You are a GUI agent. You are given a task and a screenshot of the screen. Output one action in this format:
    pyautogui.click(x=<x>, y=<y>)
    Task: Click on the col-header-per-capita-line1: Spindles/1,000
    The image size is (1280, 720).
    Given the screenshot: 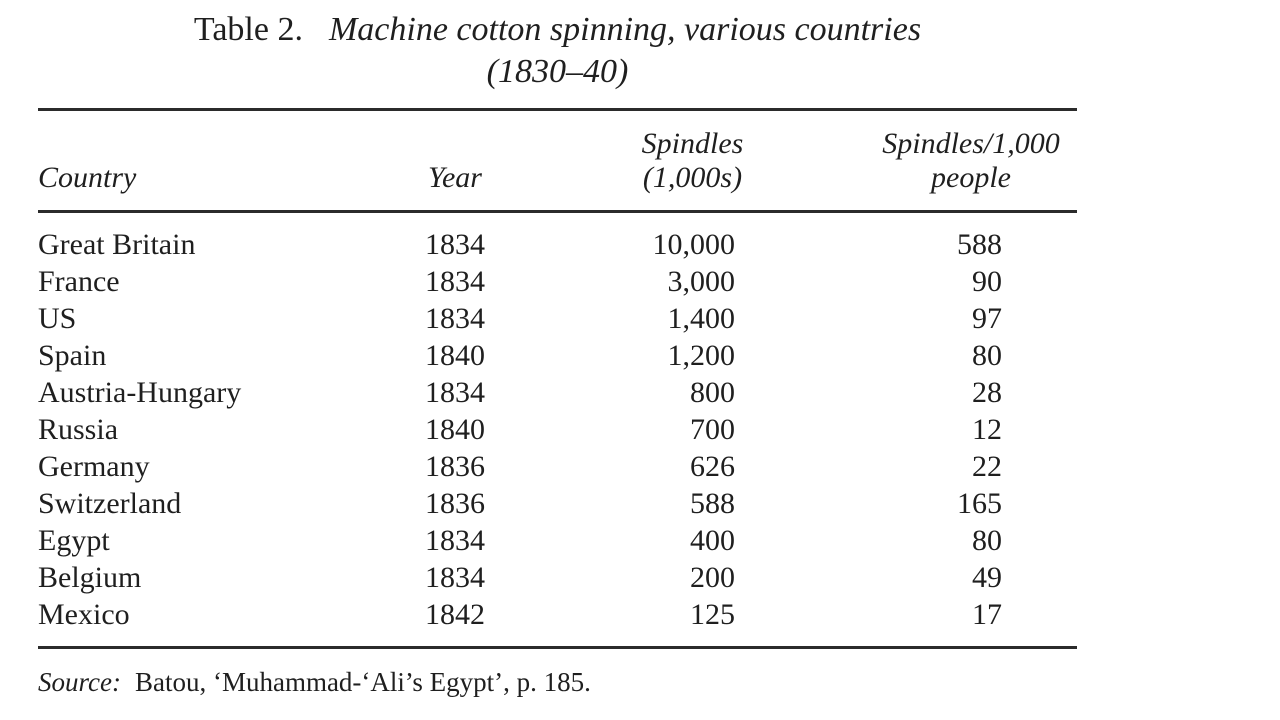 What is the action you would take?
    pyautogui.click(x=971, y=143)
    